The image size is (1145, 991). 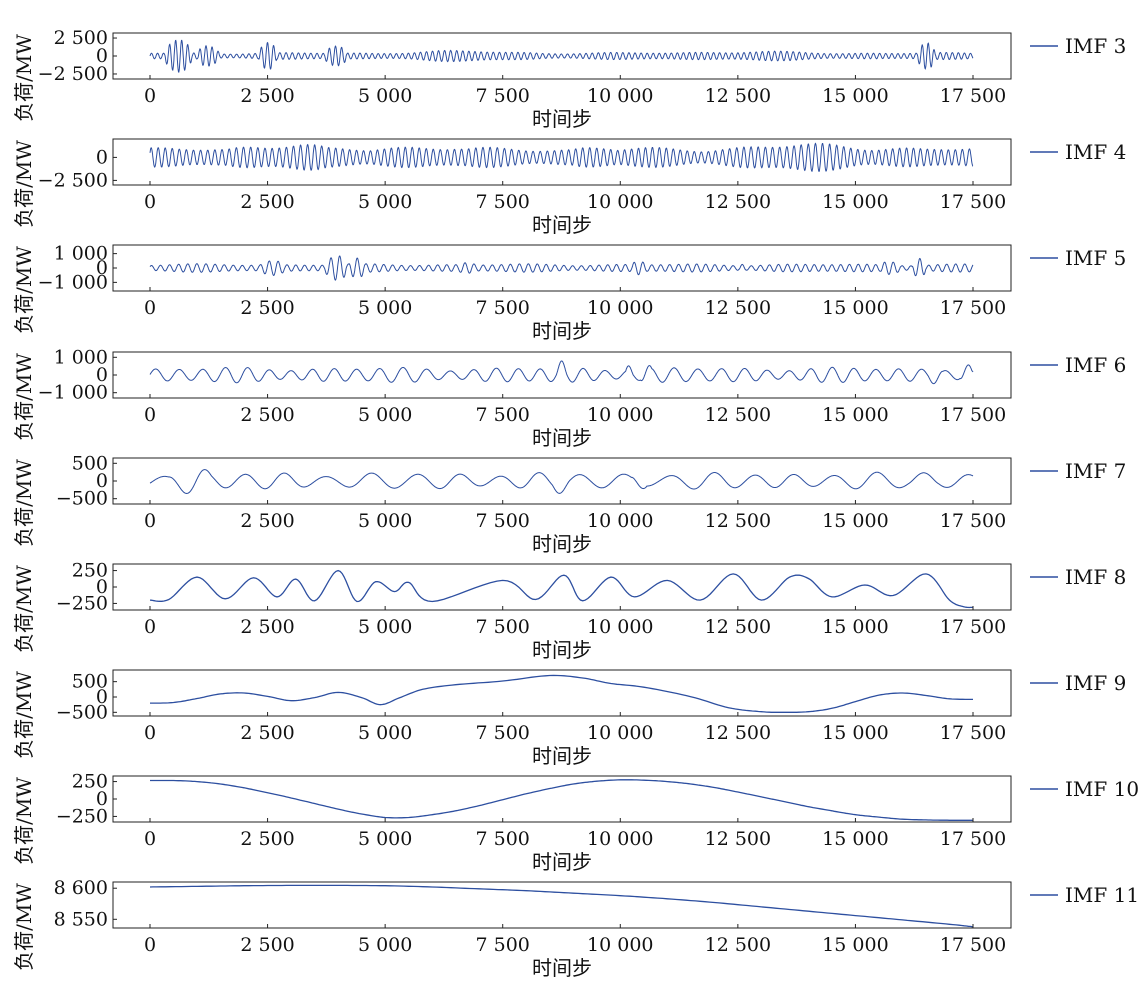 What do you see at coordinates (1095, 577) in the screenshot?
I see `legend-label: IMF 8` at bounding box center [1095, 577].